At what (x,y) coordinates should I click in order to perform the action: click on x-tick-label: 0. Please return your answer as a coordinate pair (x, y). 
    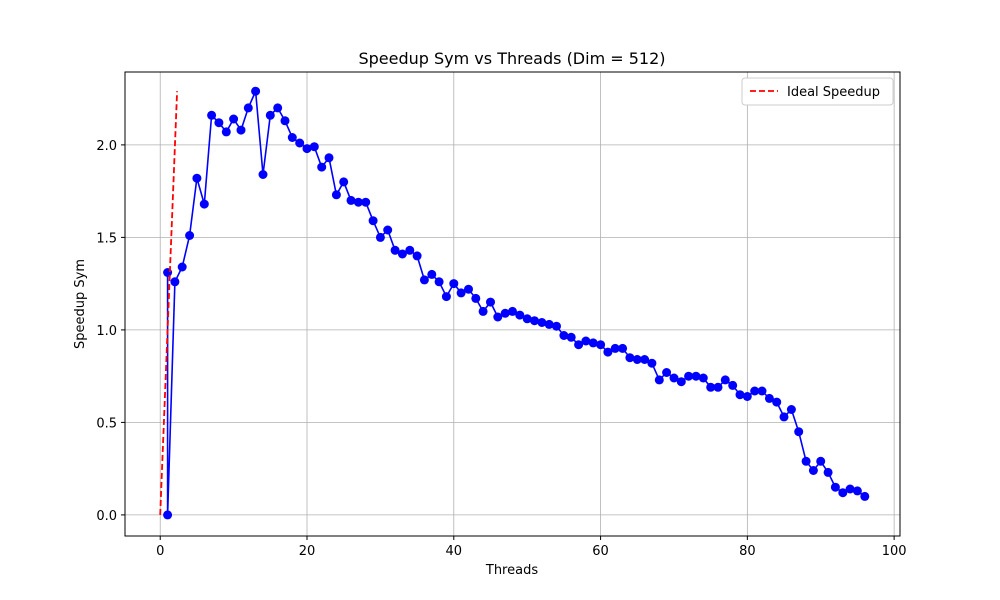
    Looking at the image, I should click on (160, 551).